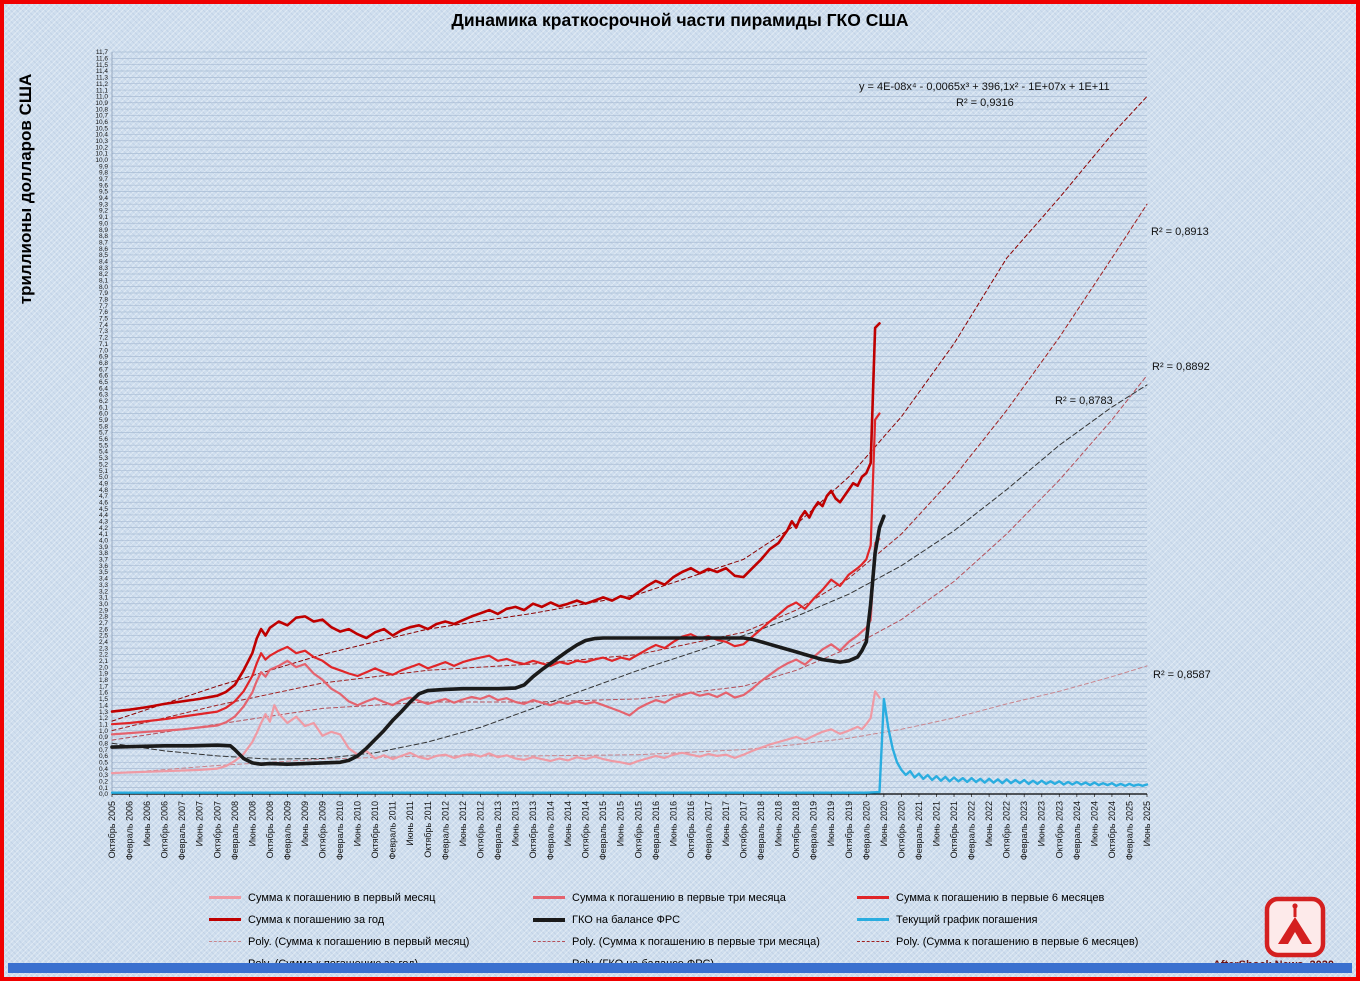 This screenshot has height=981, width=1360. I want to click on svg-text: Июнь 2018, so click(779, 823).